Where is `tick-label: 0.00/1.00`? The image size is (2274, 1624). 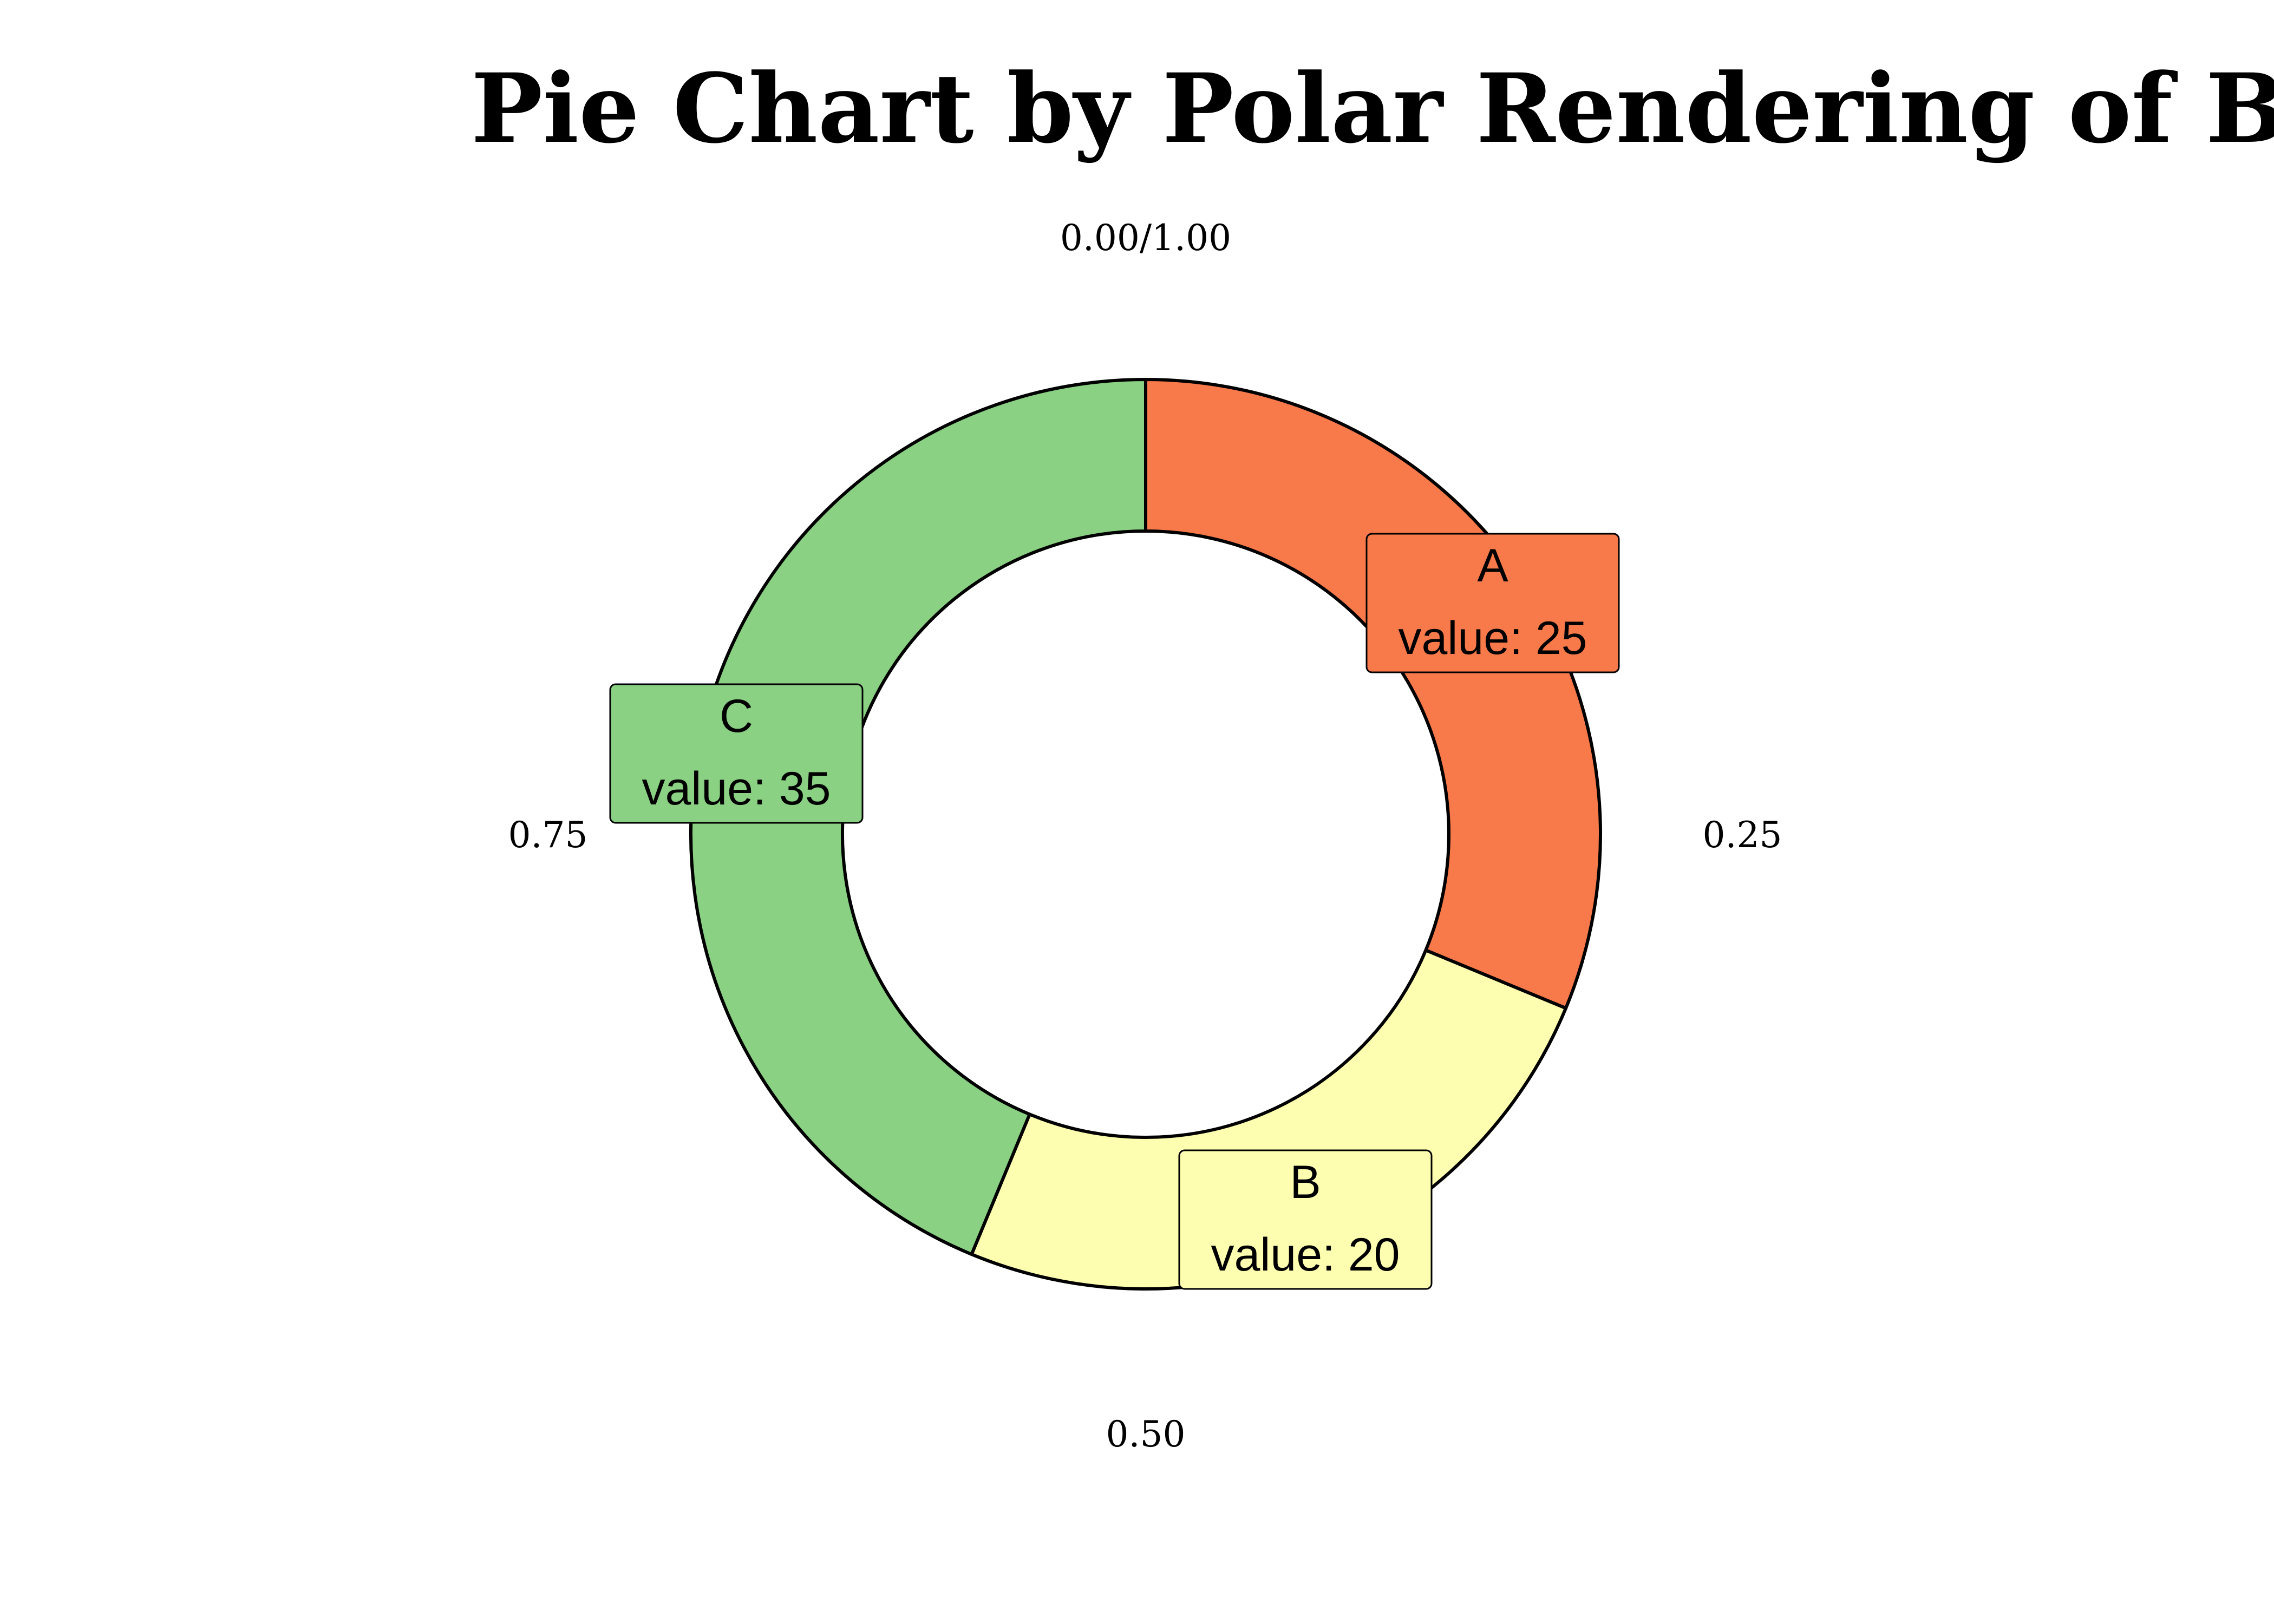 tick-label: 0.00/1.00 is located at coordinates (1146, 238).